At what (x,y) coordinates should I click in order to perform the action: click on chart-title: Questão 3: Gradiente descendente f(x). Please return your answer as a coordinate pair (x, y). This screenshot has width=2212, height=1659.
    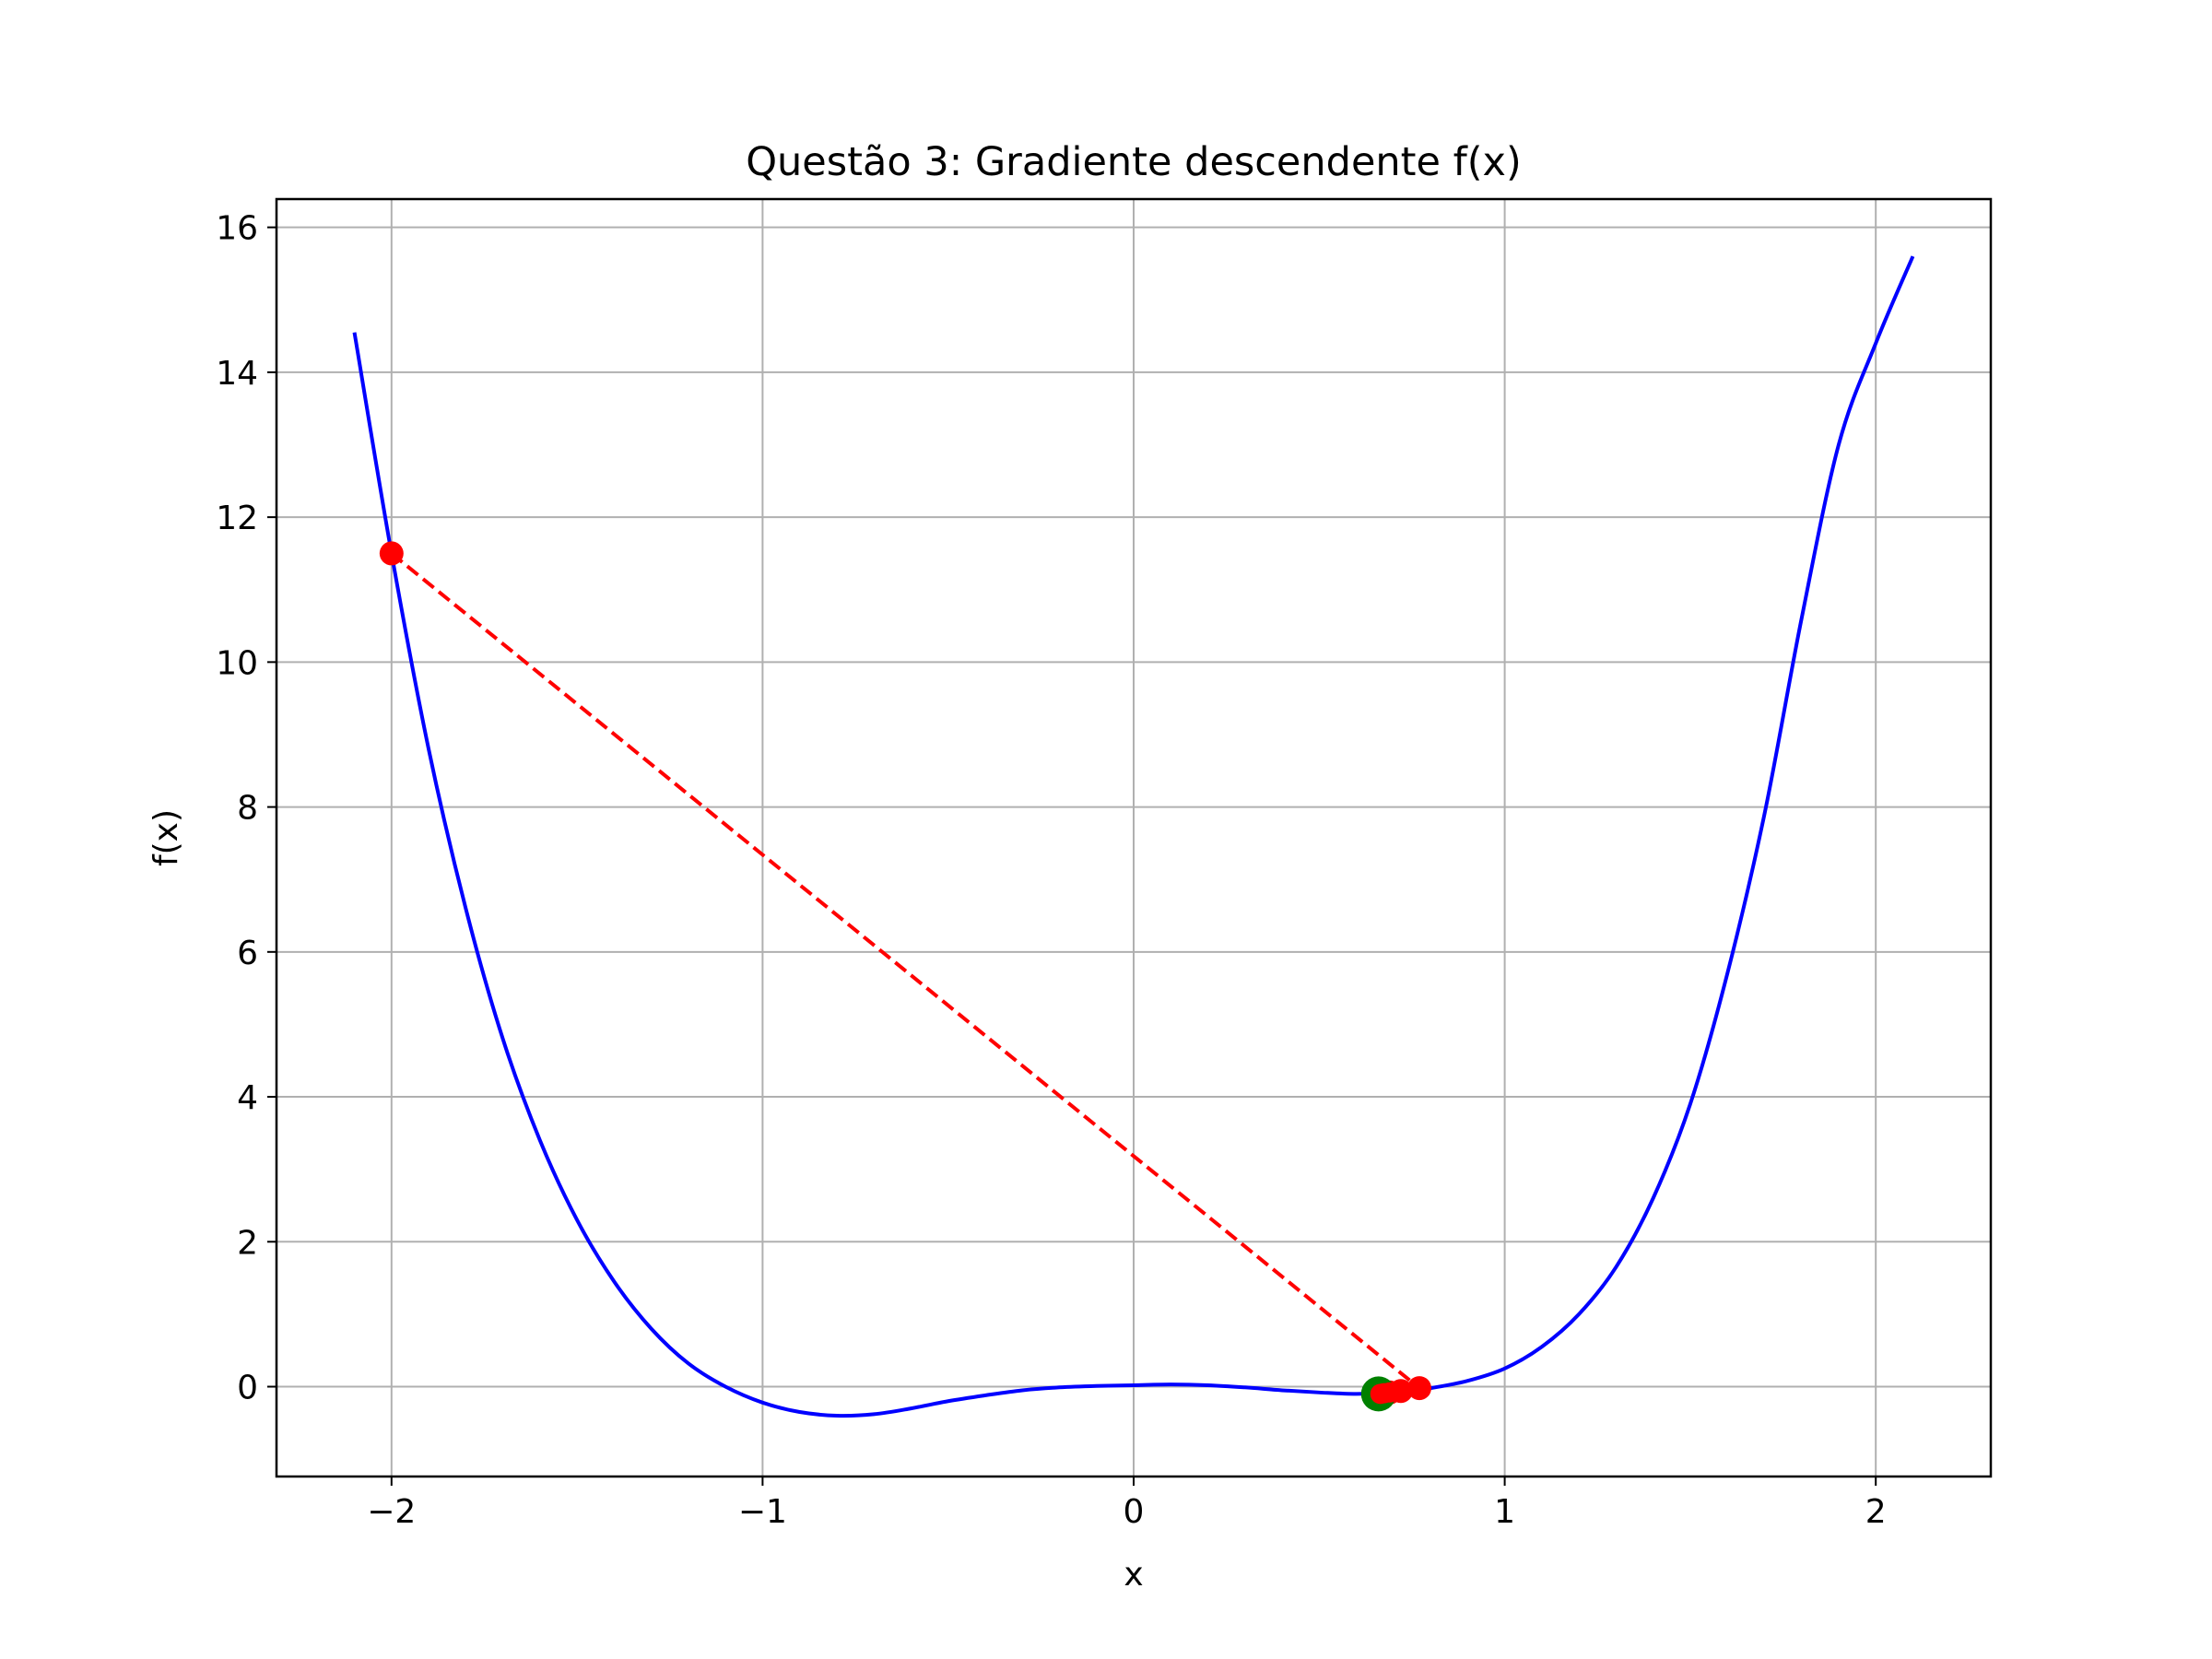
    Looking at the image, I should click on (1134, 162).